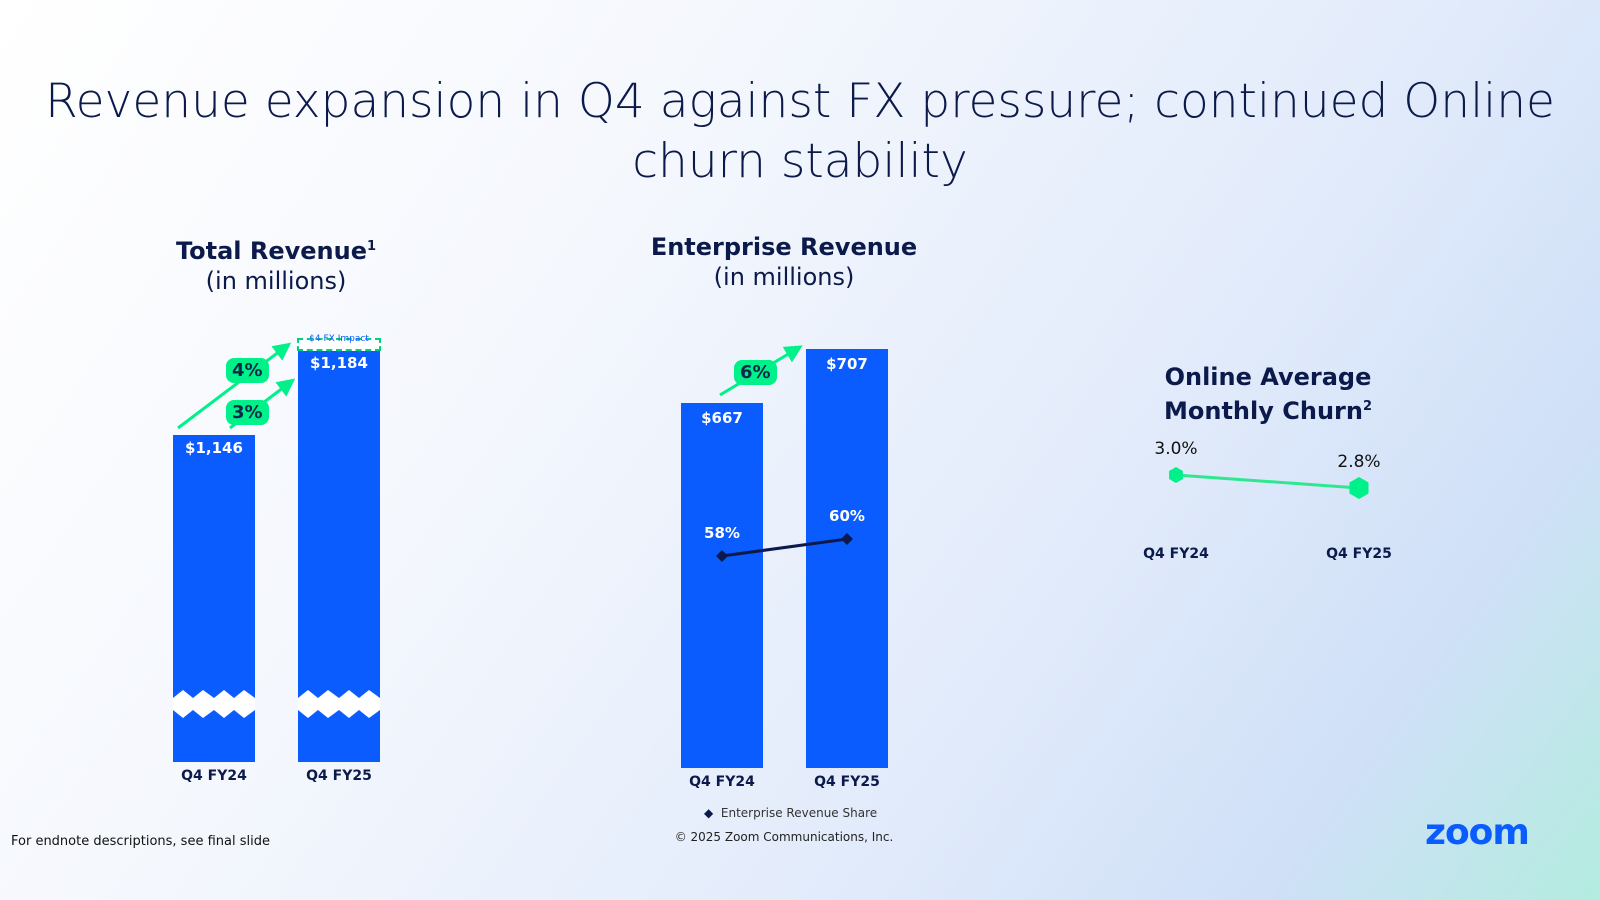  I want to click on bar-label: $1,184, so click(339, 363).